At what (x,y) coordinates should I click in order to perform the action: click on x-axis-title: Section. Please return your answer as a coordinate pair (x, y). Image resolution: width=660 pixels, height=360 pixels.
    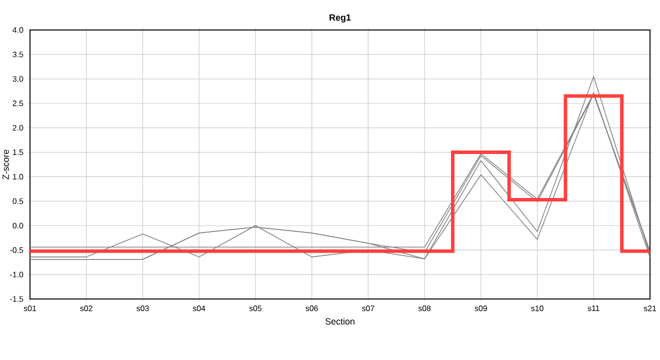
    Looking at the image, I should click on (339, 321).